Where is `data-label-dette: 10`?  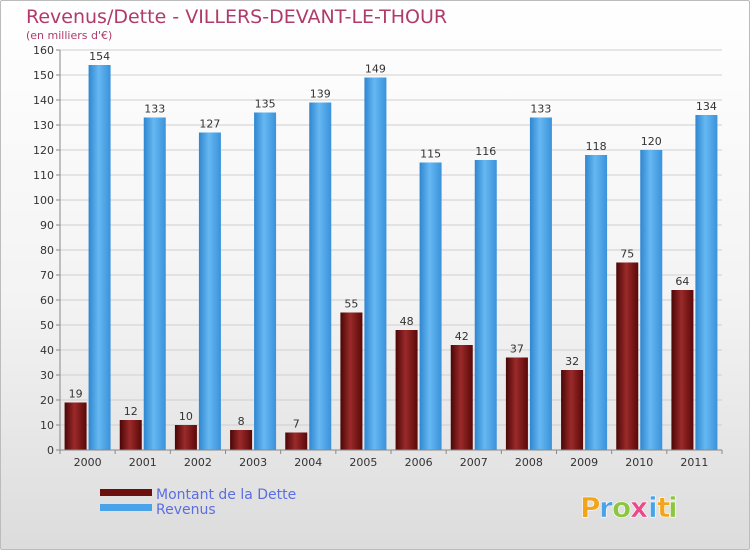
data-label-dette: 10 is located at coordinates (186, 416).